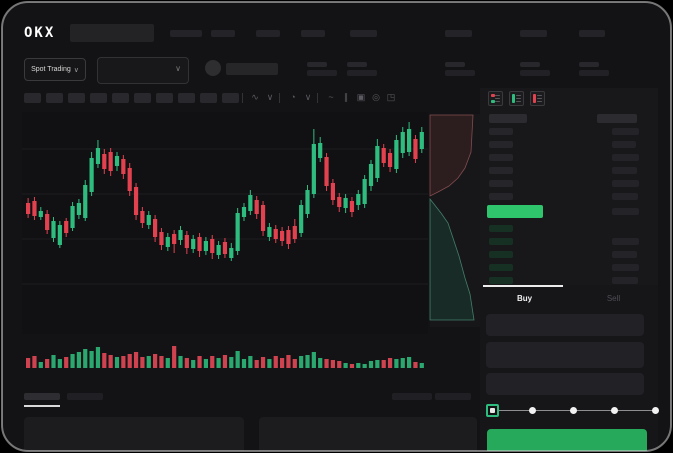  Describe the element at coordinates (143, 70) in the screenshot. I see `pair-selector-dropdown: ∨` at that location.